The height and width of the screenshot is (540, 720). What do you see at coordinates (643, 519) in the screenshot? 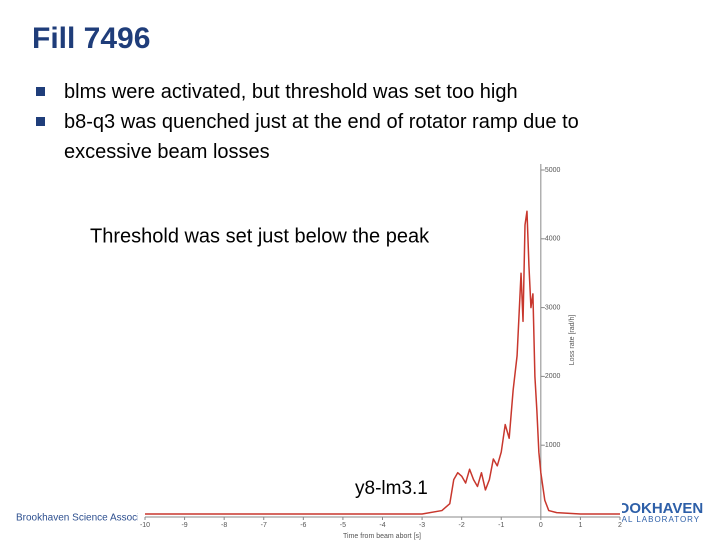
I see `logo-text: NATIONAL LABORATORY` at bounding box center [643, 519].